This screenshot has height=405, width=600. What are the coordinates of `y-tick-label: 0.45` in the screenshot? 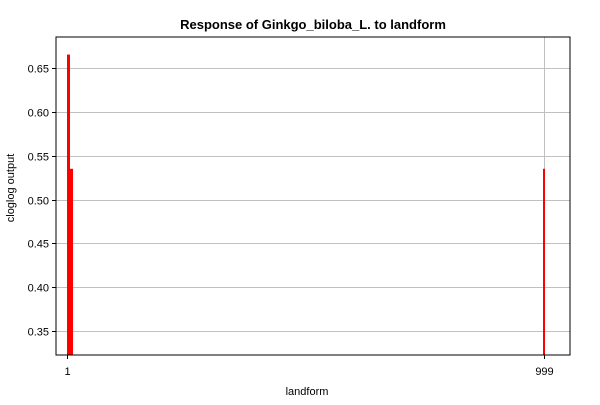 It's located at (38, 245).